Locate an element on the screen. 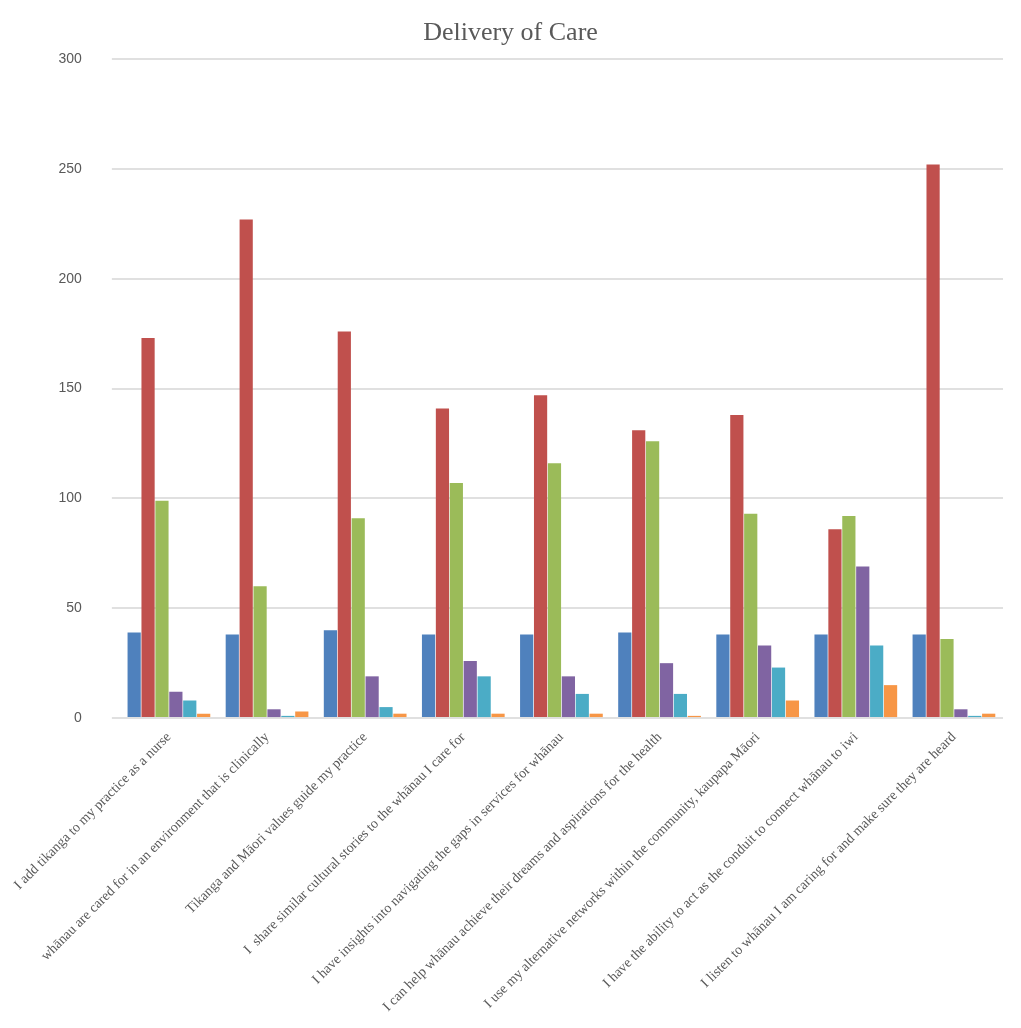 The height and width of the screenshot is (1028, 1021). y-tick-label: 300 is located at coordinates (70, 58).